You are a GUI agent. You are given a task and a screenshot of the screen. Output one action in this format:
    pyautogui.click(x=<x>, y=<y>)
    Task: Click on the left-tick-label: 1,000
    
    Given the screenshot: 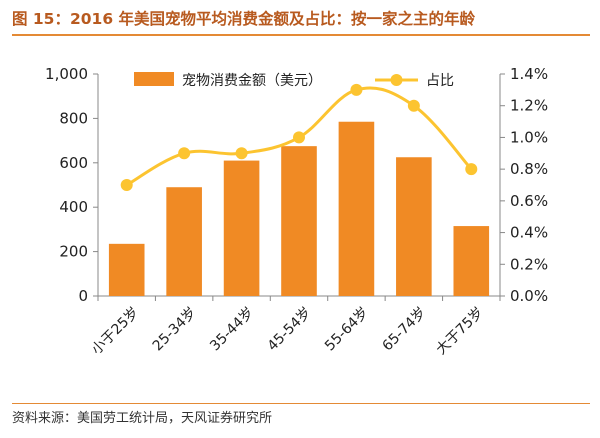 What is the action you would take?
    pyautogui.click(x=66, y=74)
    